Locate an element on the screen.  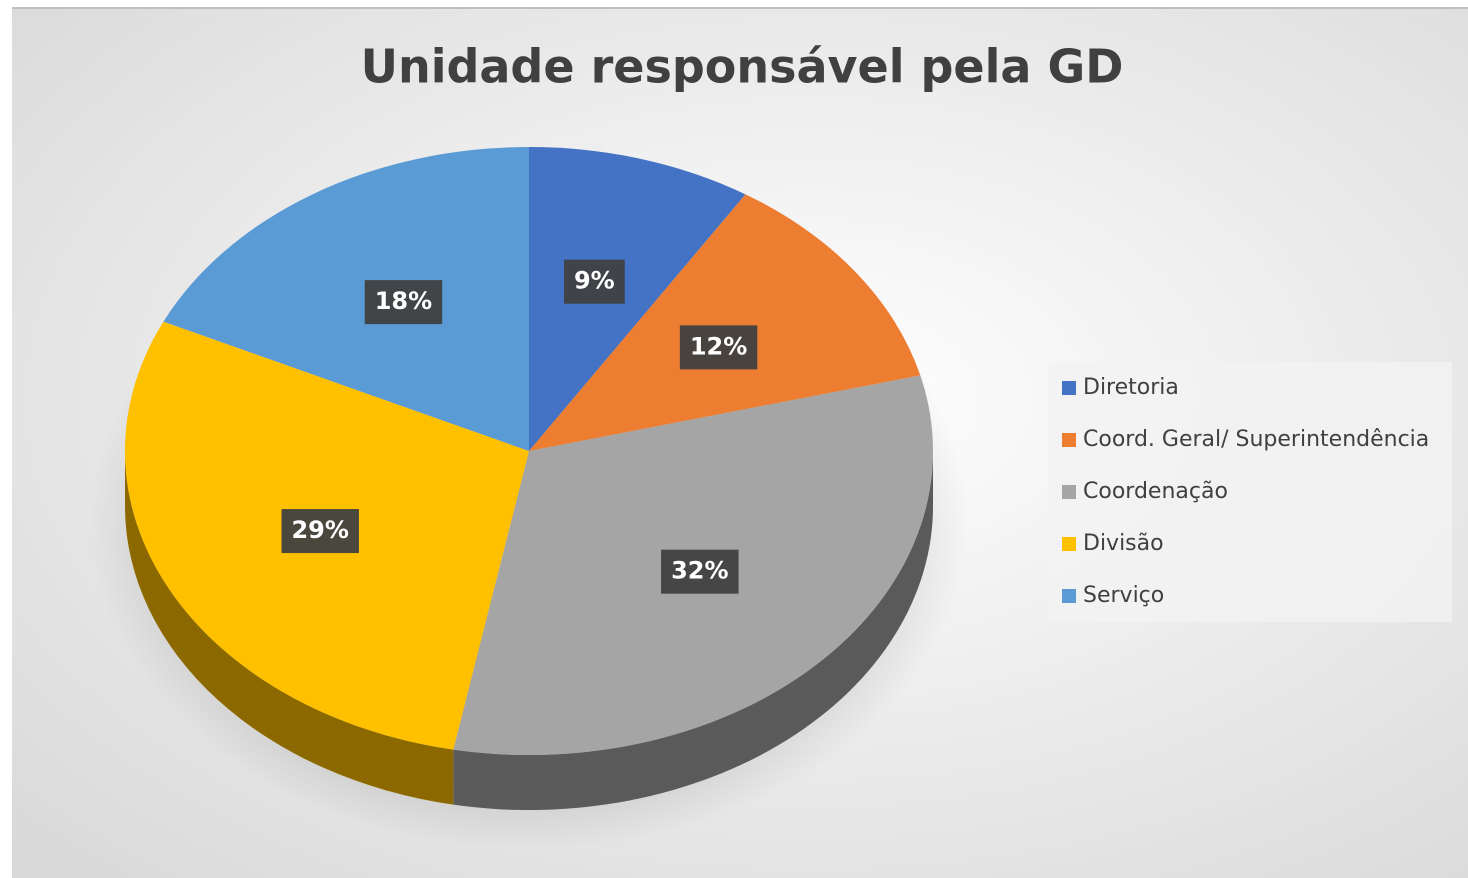
chart-title: Unidade responsável pela GD is located at coordinates (742, 67).